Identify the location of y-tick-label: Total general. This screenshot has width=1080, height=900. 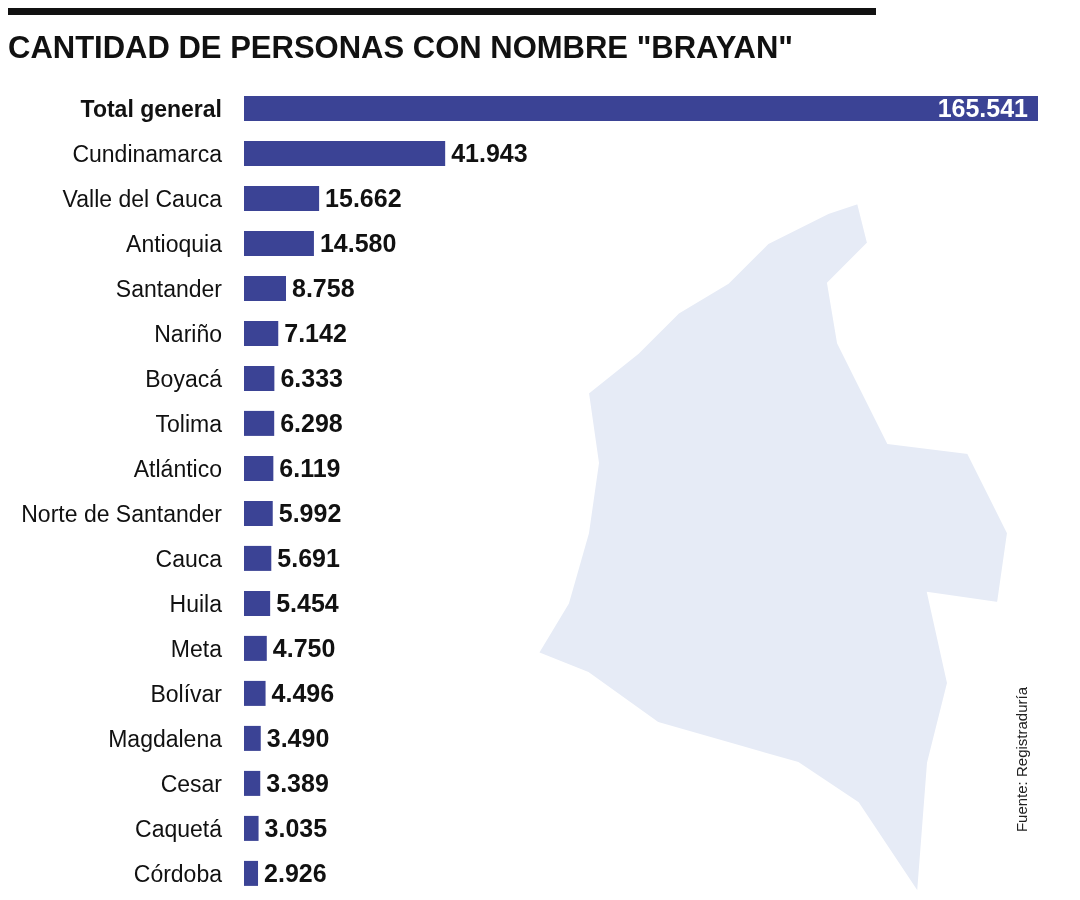
(151, 108).